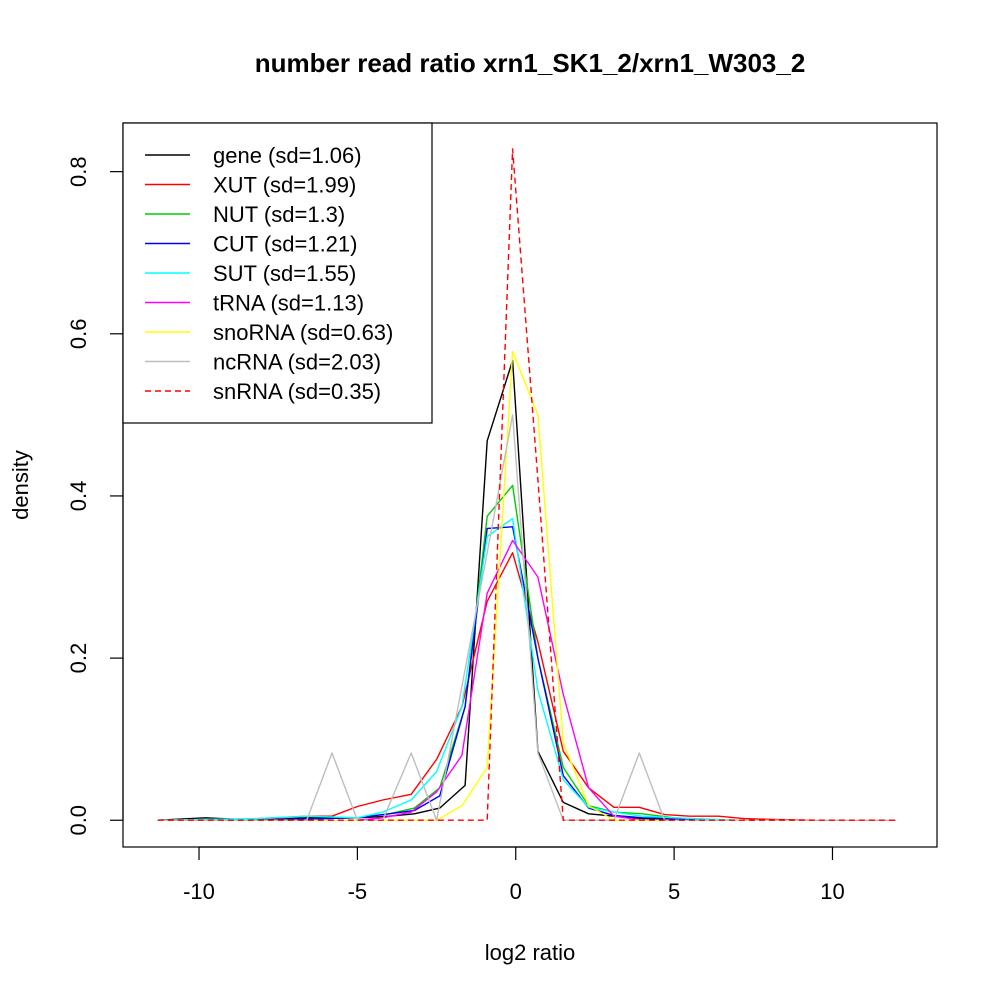  What do you see at coordinates (285, 244) in the screenshot?
I see `legend-label: CUT (sd=1.21)` at bounding box center [285, 244].